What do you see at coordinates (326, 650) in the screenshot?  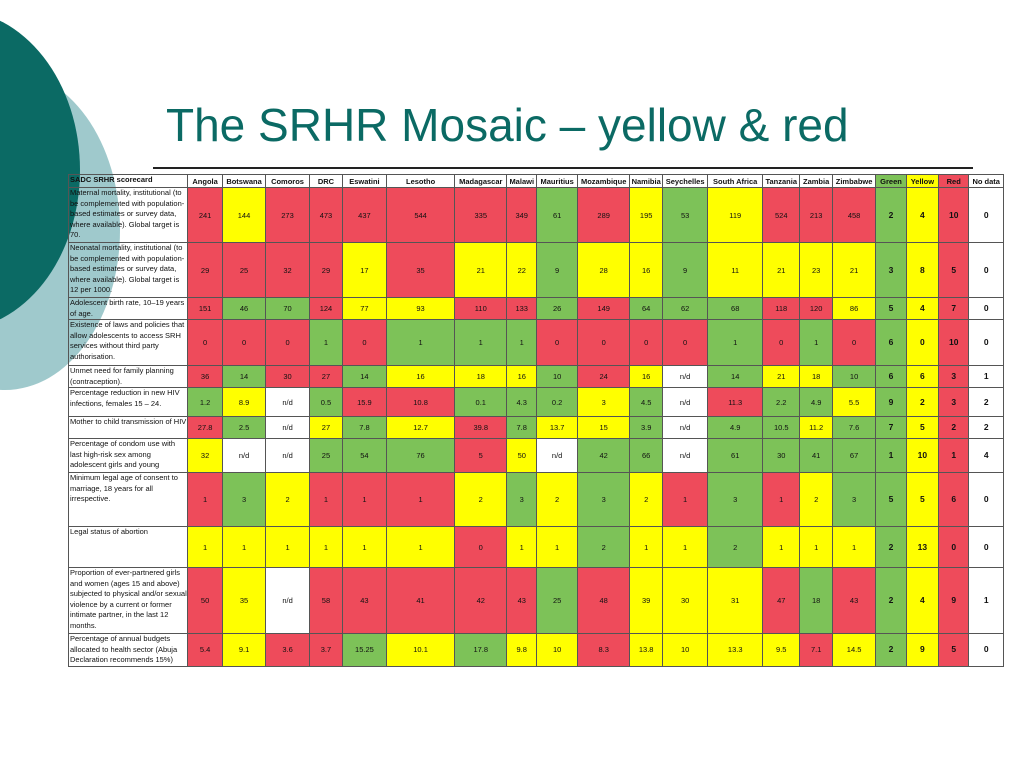 I see `score-cell: 3.7` at bounding box center [326, 650].